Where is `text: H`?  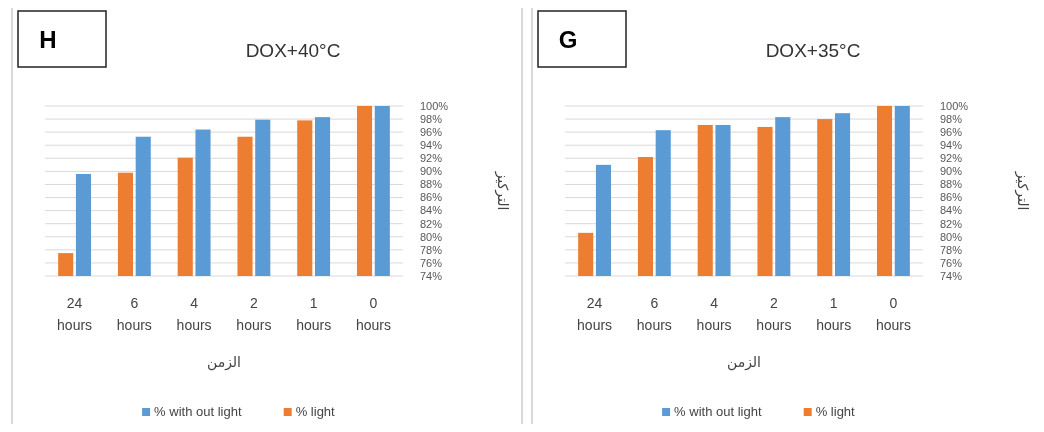
text: H is located at coordinates (48, 39).